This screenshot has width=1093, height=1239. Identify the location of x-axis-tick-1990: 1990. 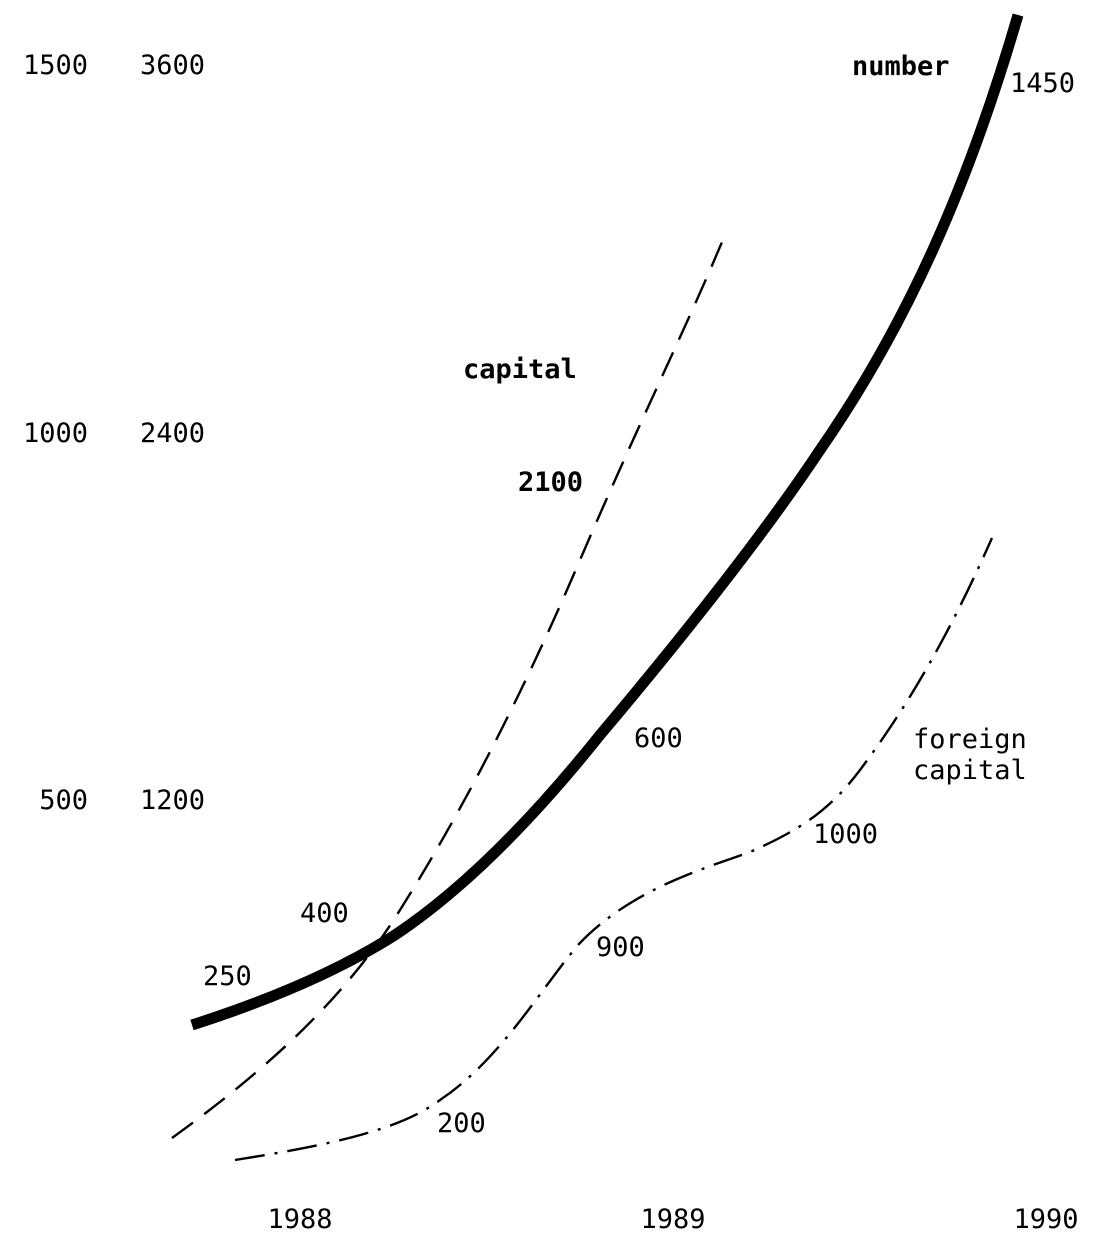
(1045, 1219).